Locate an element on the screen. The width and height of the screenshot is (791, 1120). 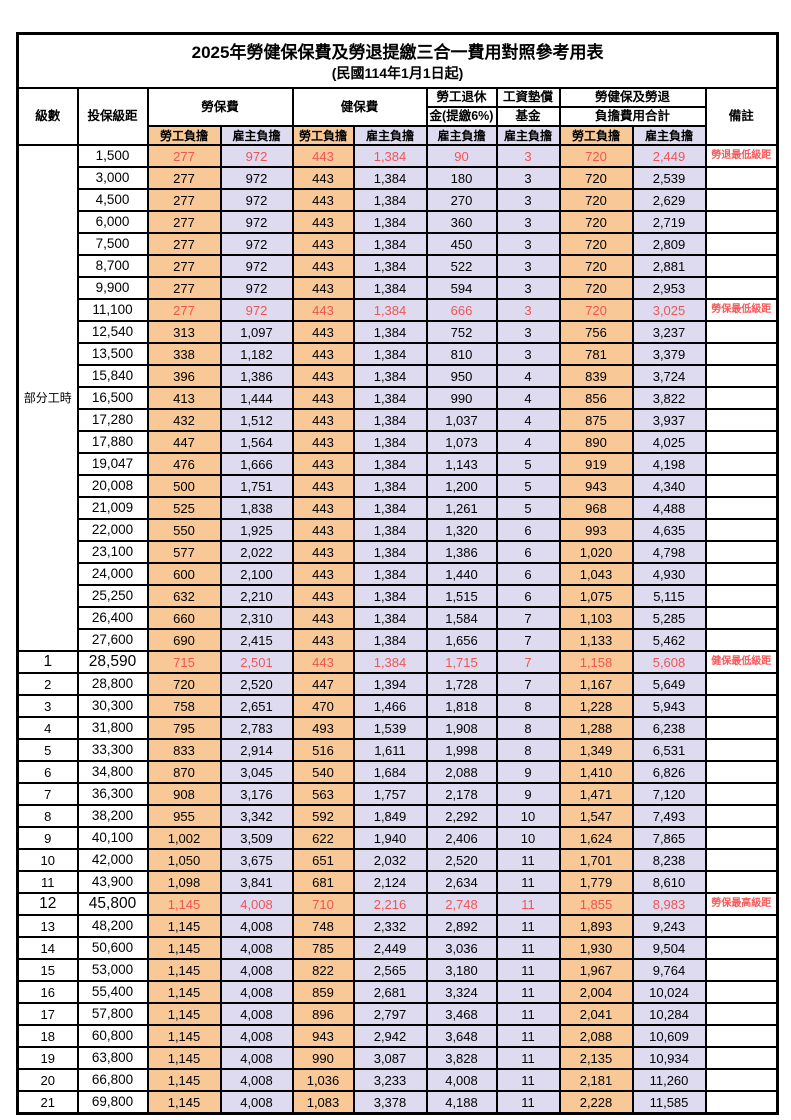
total-employer-cell: 2,449 is located at coordinates (669, 156).